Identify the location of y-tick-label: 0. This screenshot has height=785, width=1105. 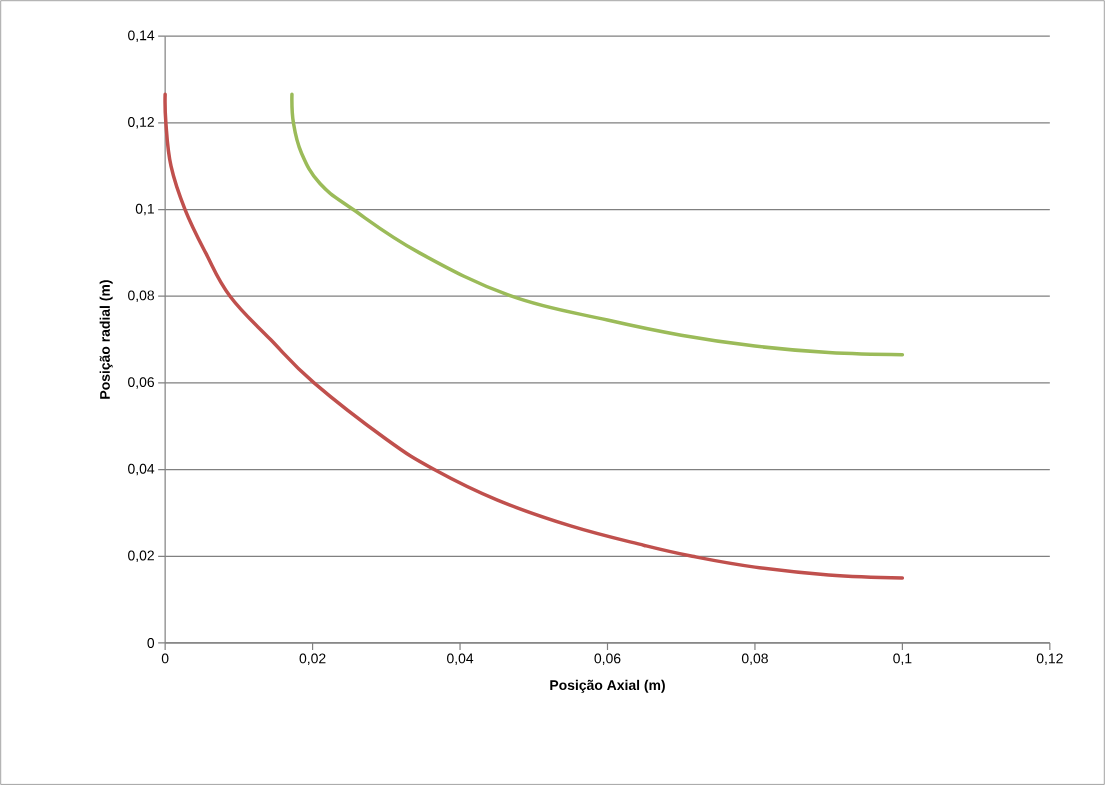
(151, 642).